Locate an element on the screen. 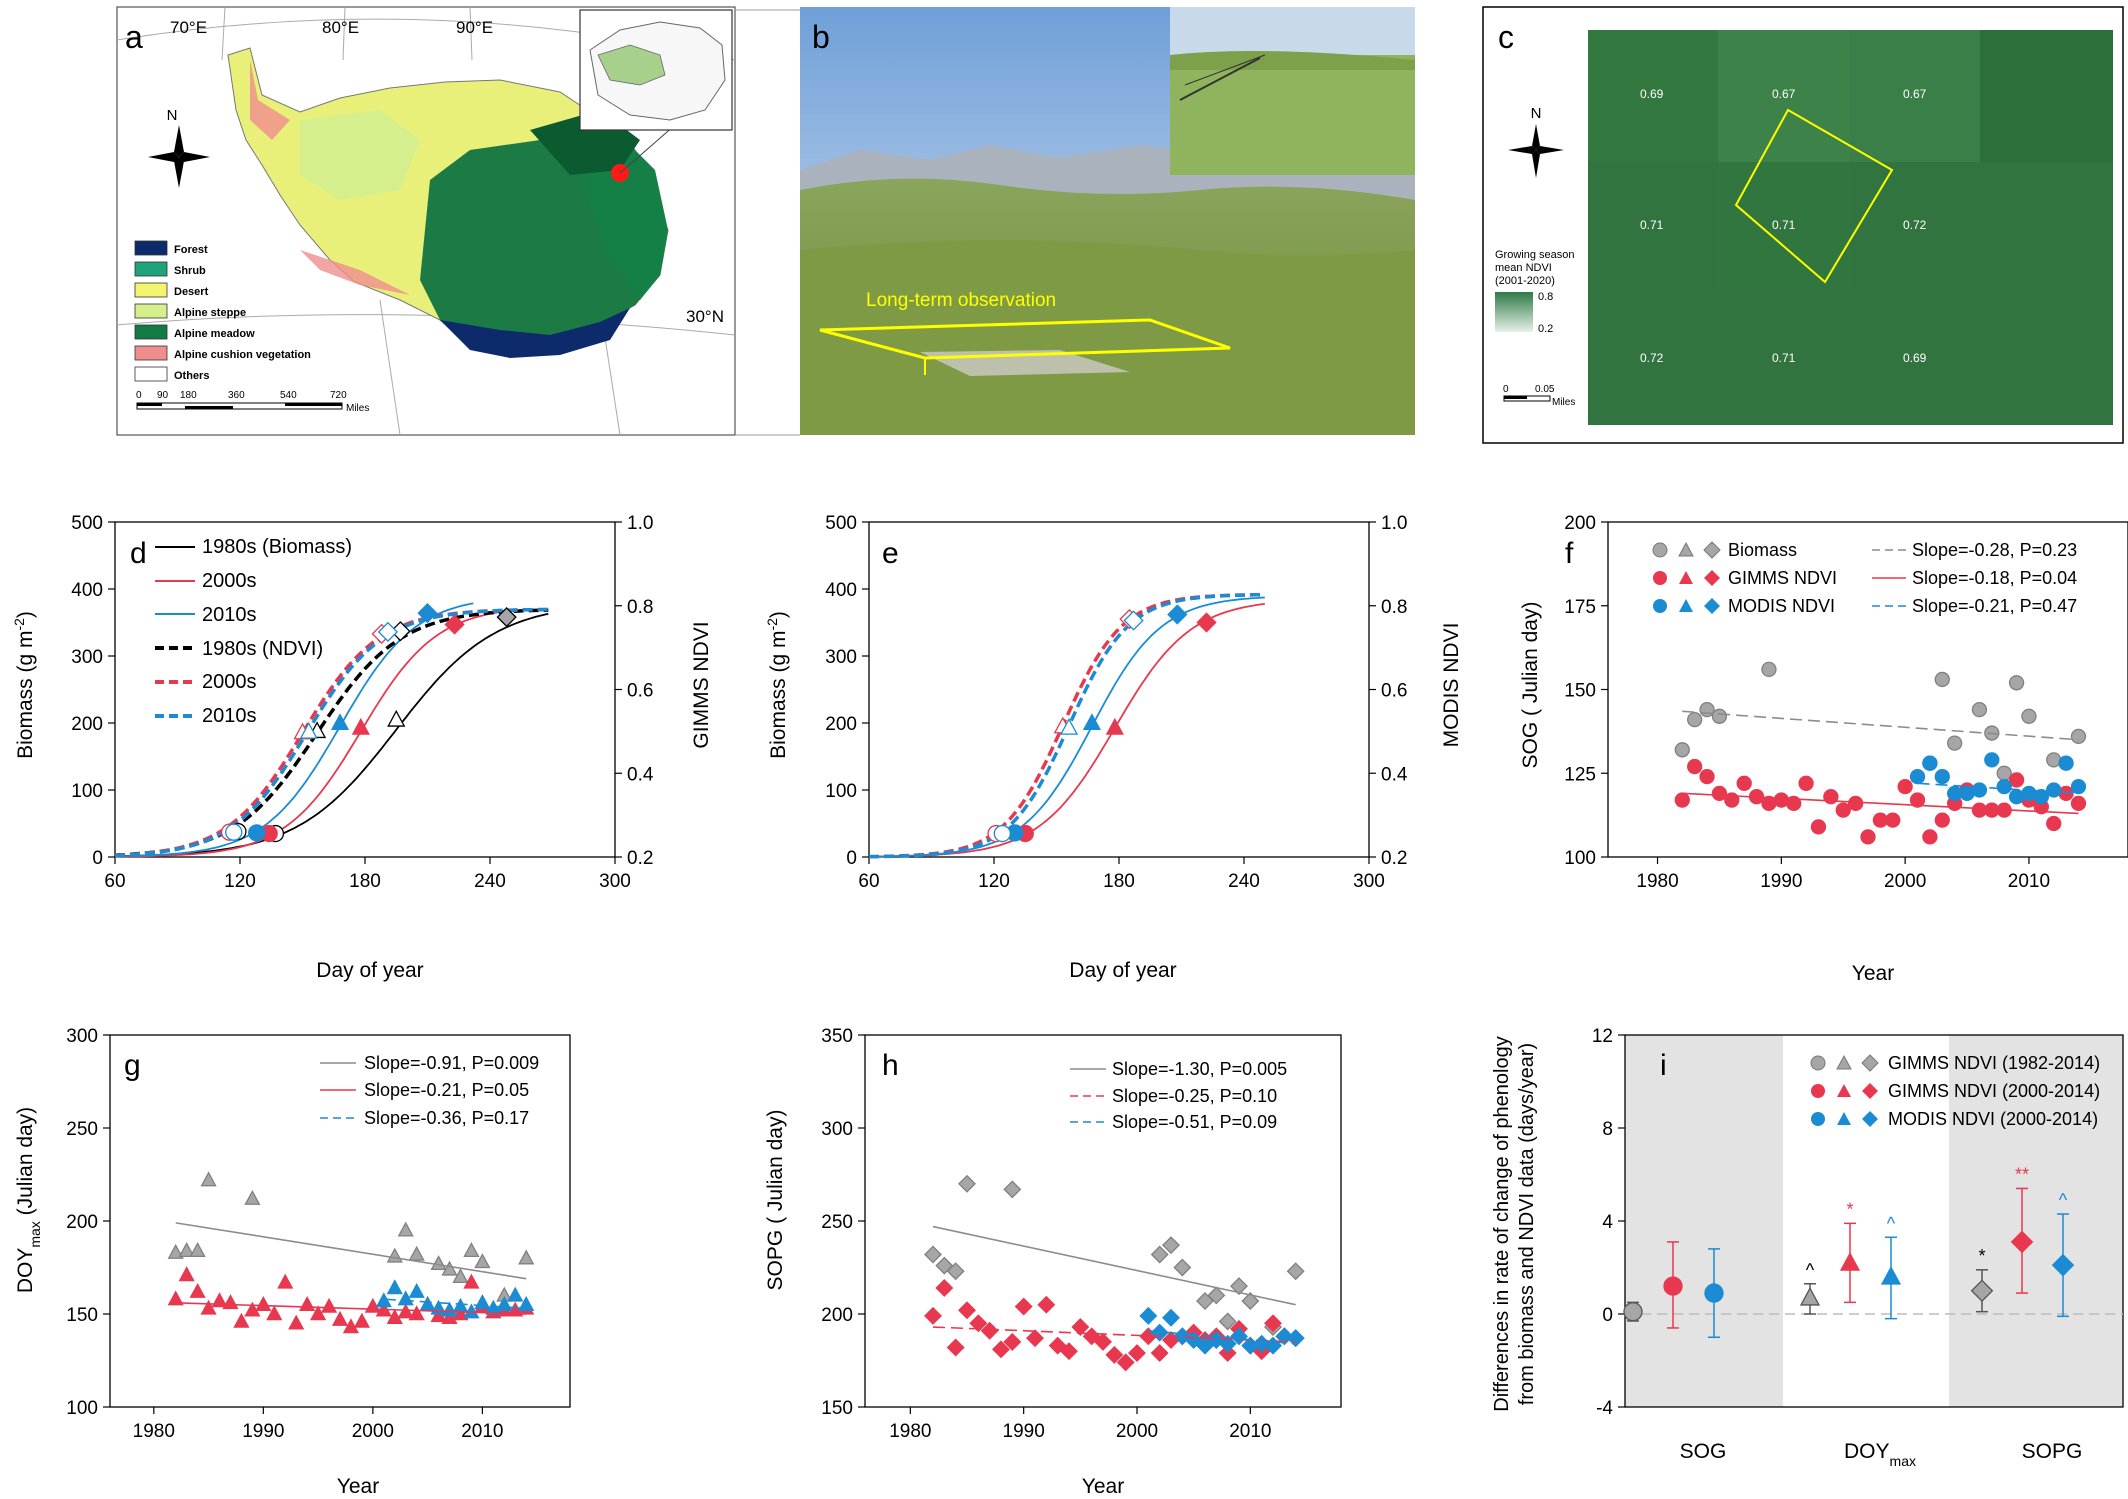 The image size is (2128, 1499). point-red-2008 is located at coordinates (1227, 1353).